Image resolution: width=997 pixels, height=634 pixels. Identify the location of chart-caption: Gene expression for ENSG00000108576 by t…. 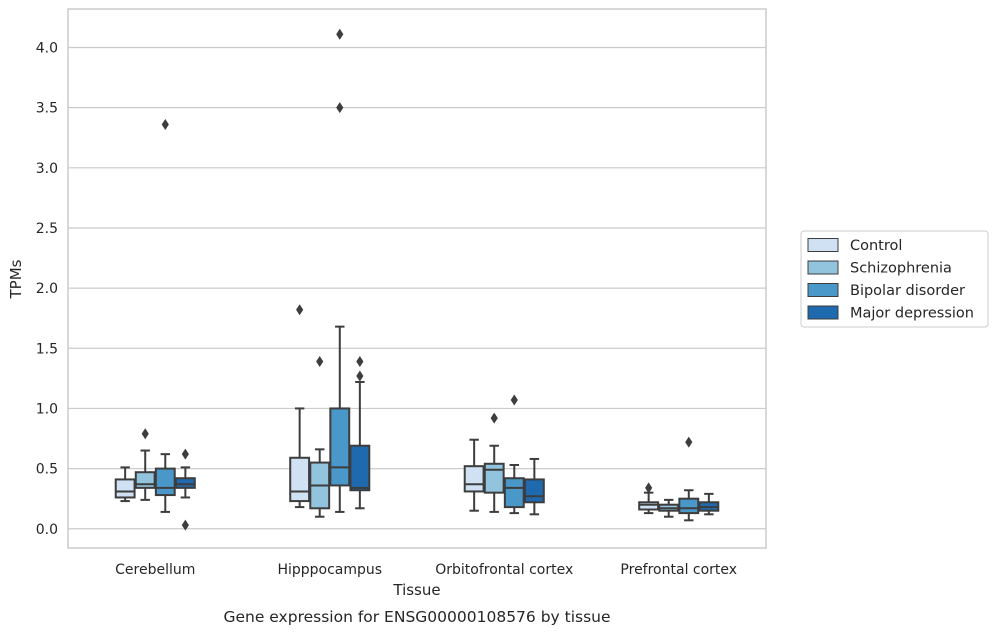
(416, 617).